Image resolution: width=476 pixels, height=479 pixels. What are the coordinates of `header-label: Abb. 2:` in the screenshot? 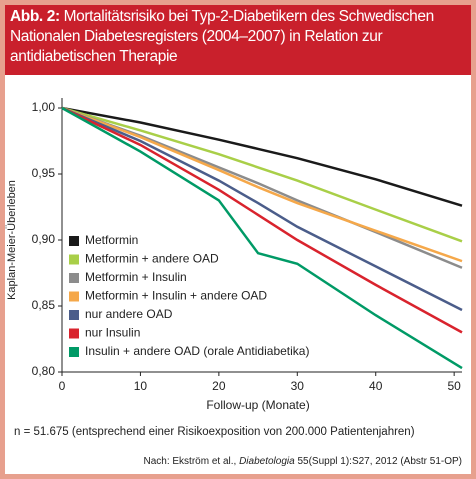 It's located at (35, 16).